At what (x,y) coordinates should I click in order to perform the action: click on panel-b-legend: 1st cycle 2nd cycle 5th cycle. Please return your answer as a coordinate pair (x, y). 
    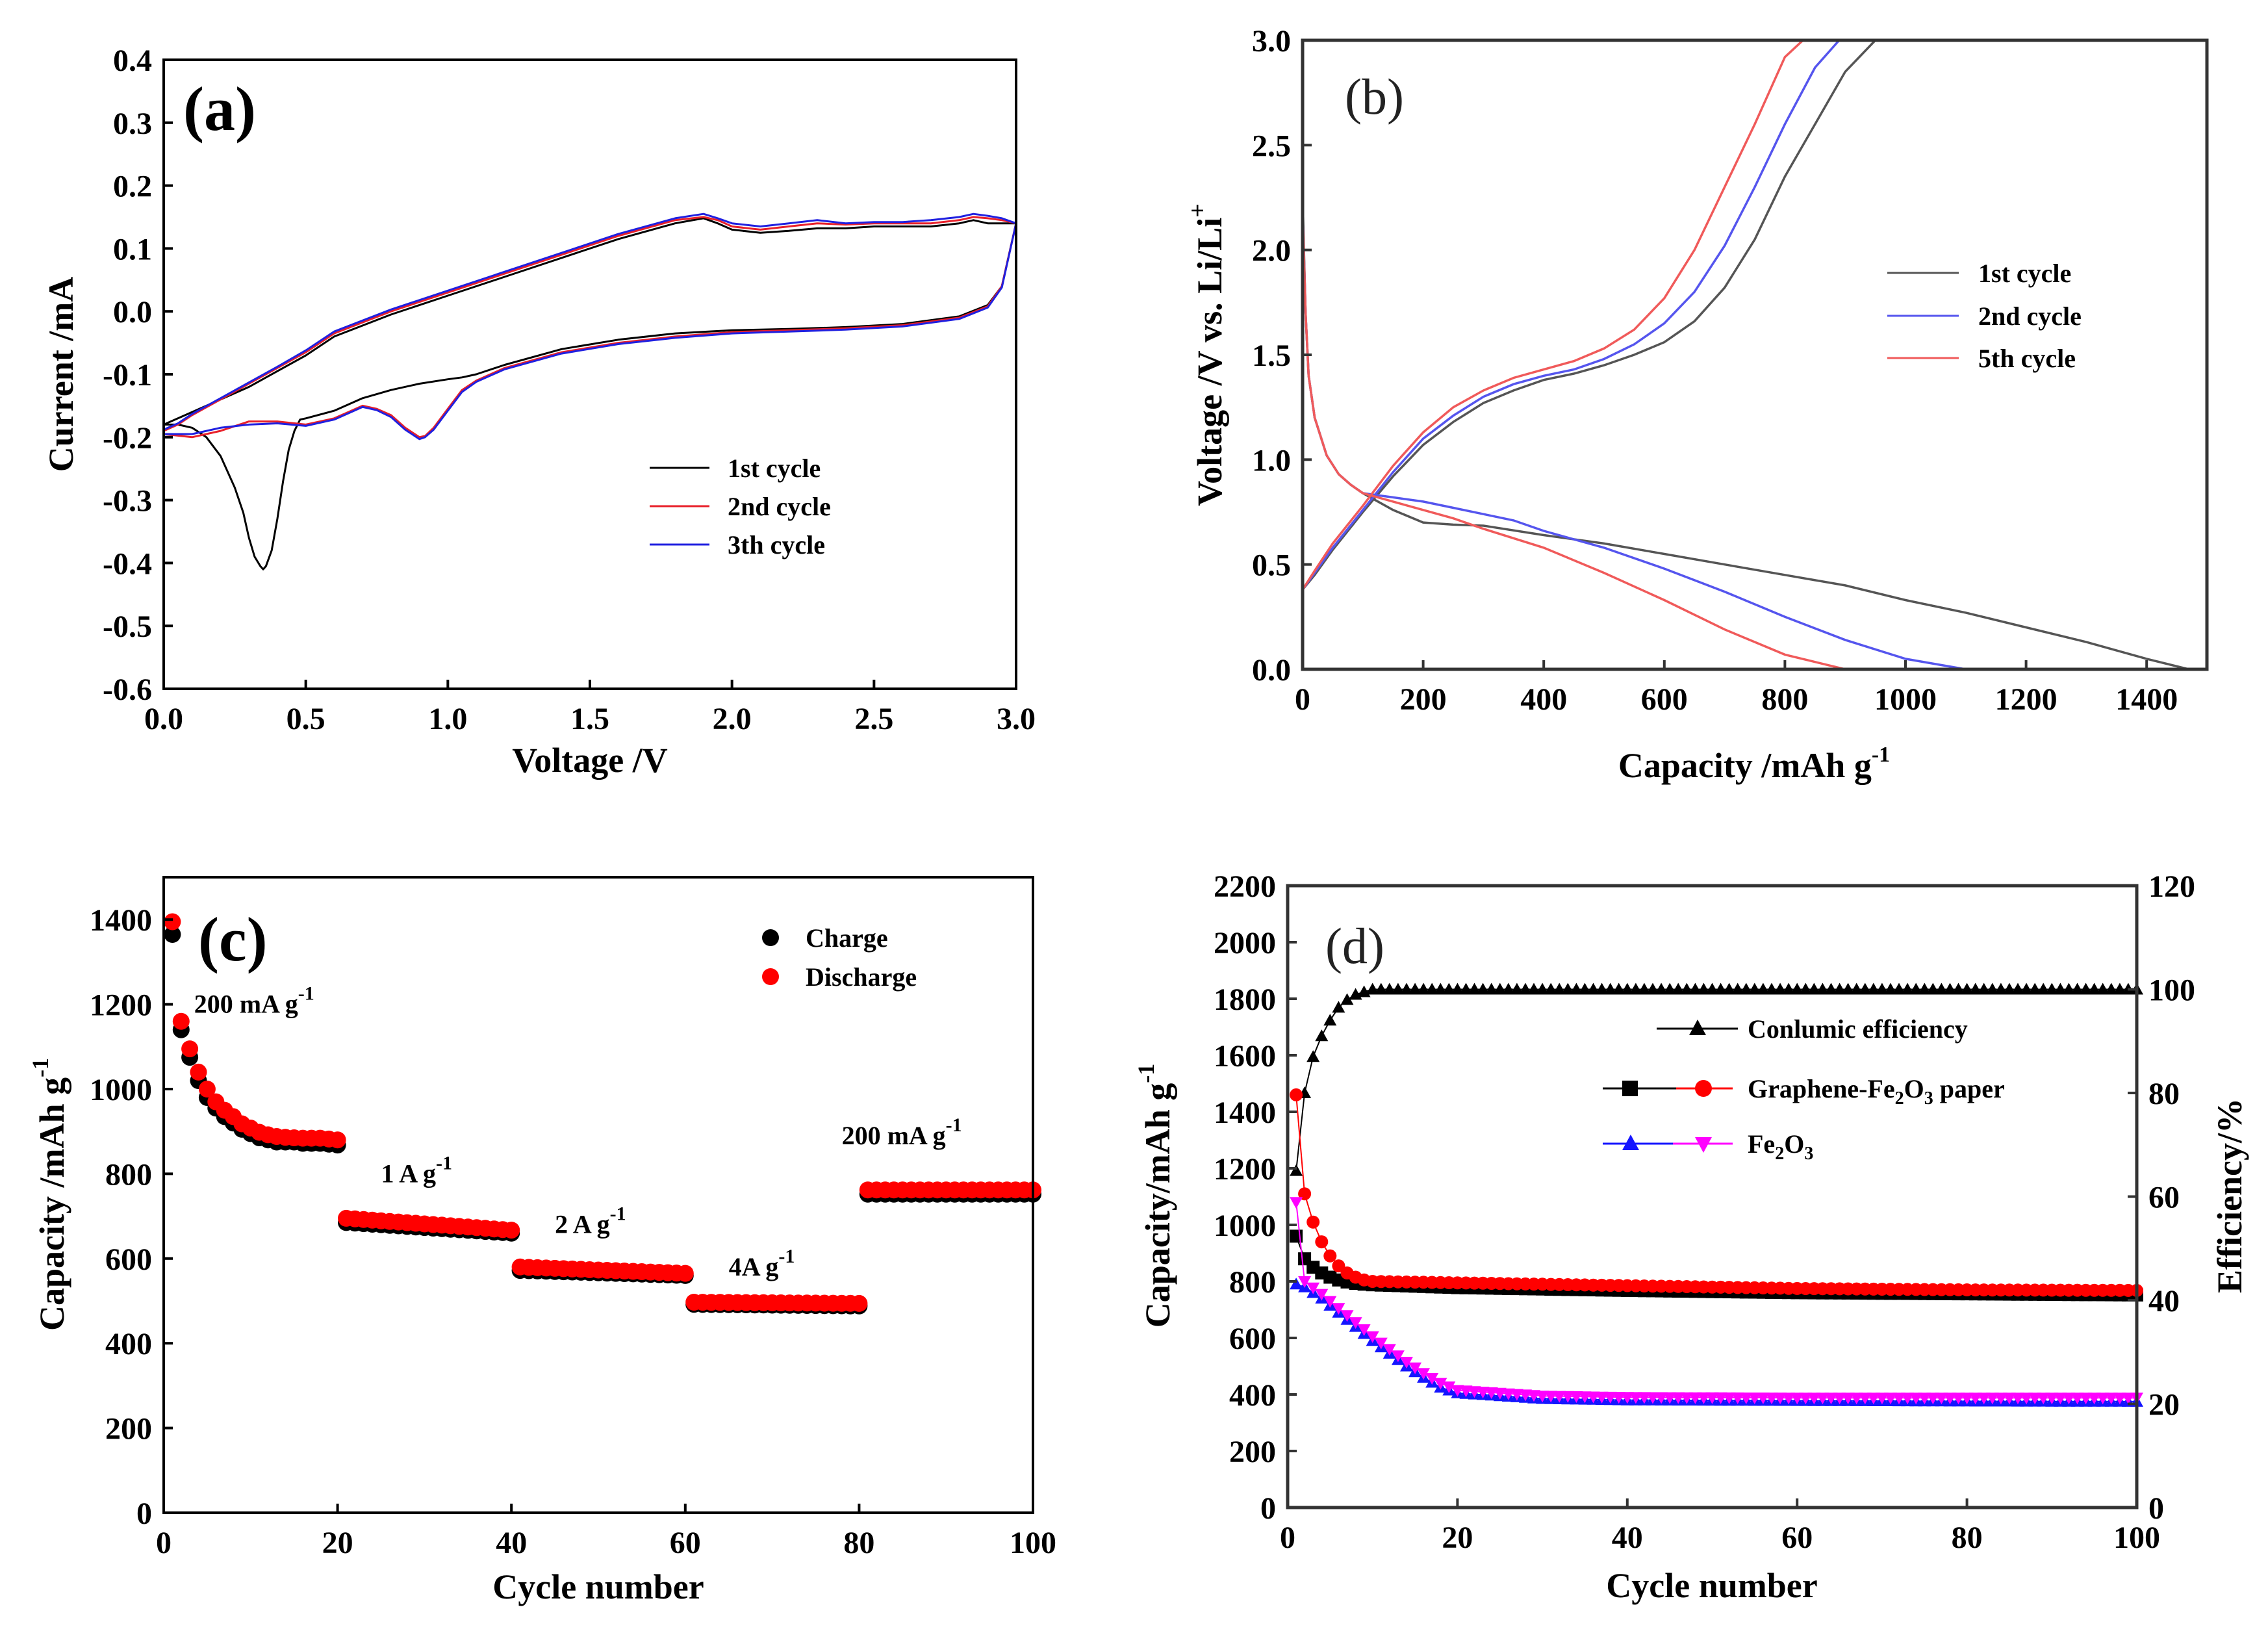
    Looking at the image, I should click on (1984, 316).